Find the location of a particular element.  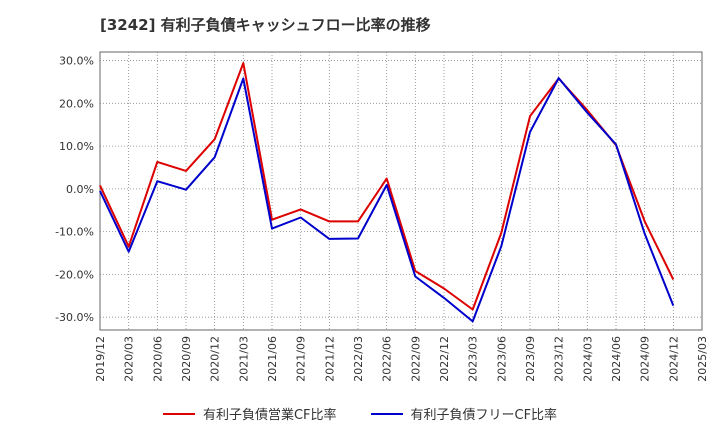

legend-item-operating-cf: 有利子負債営業CF比率 is located at coordinates (249, 413).